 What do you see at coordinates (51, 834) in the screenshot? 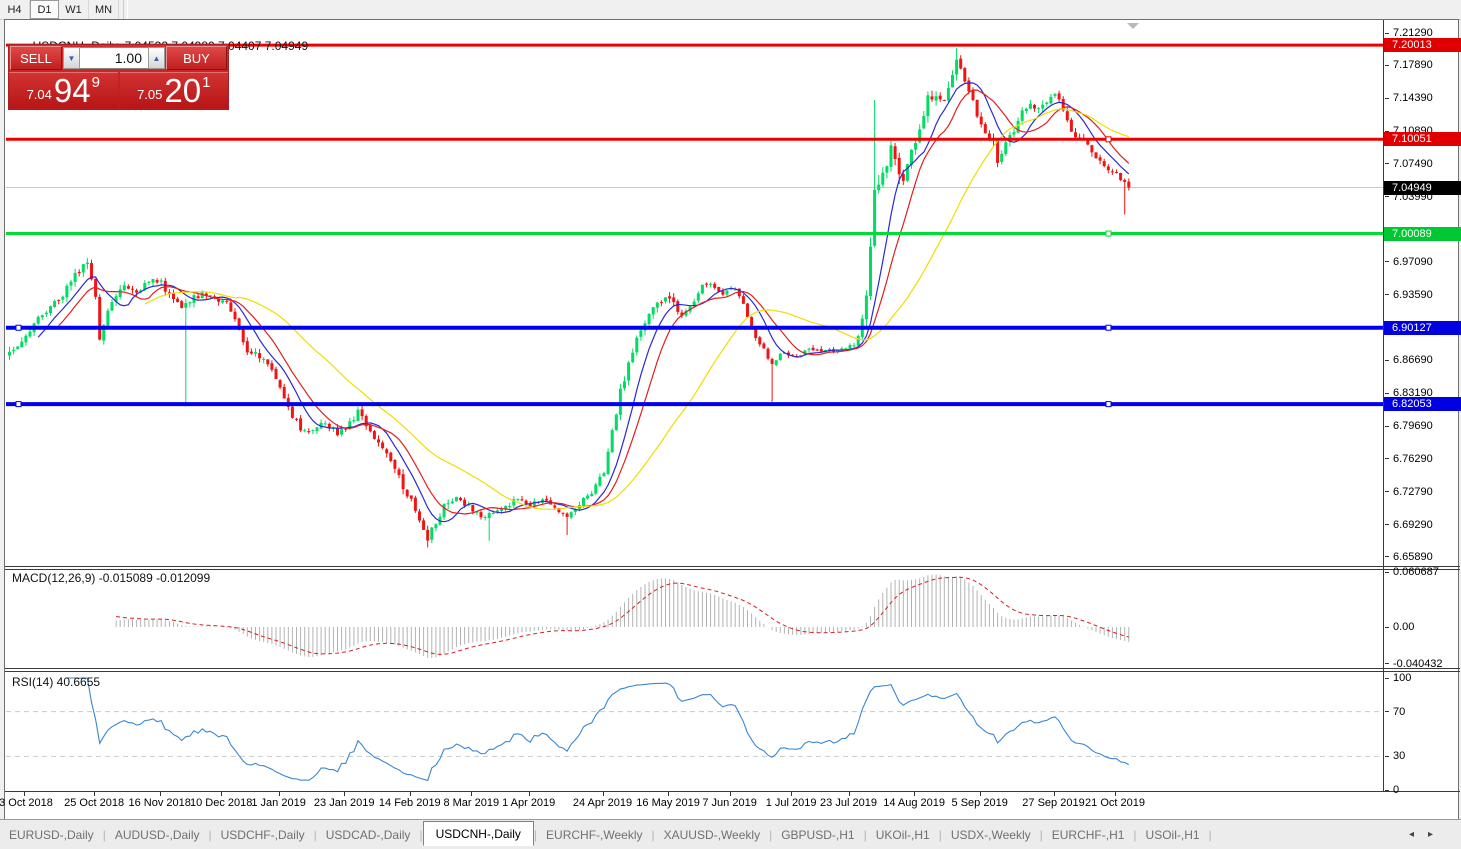
I see `tab-eurusd-daily: EURUSD-,Daily` at bounding box center [51, 834].